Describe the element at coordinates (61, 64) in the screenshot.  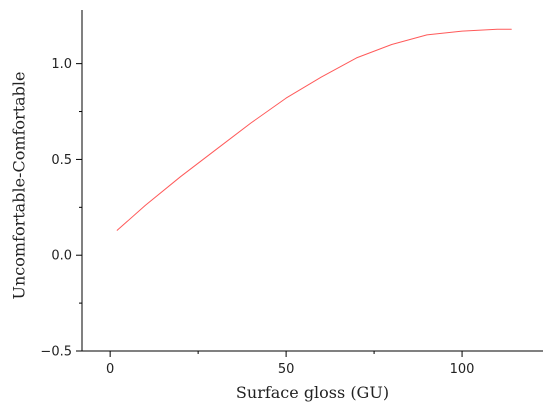
I see `y-tick-label: 1.0` at that location.